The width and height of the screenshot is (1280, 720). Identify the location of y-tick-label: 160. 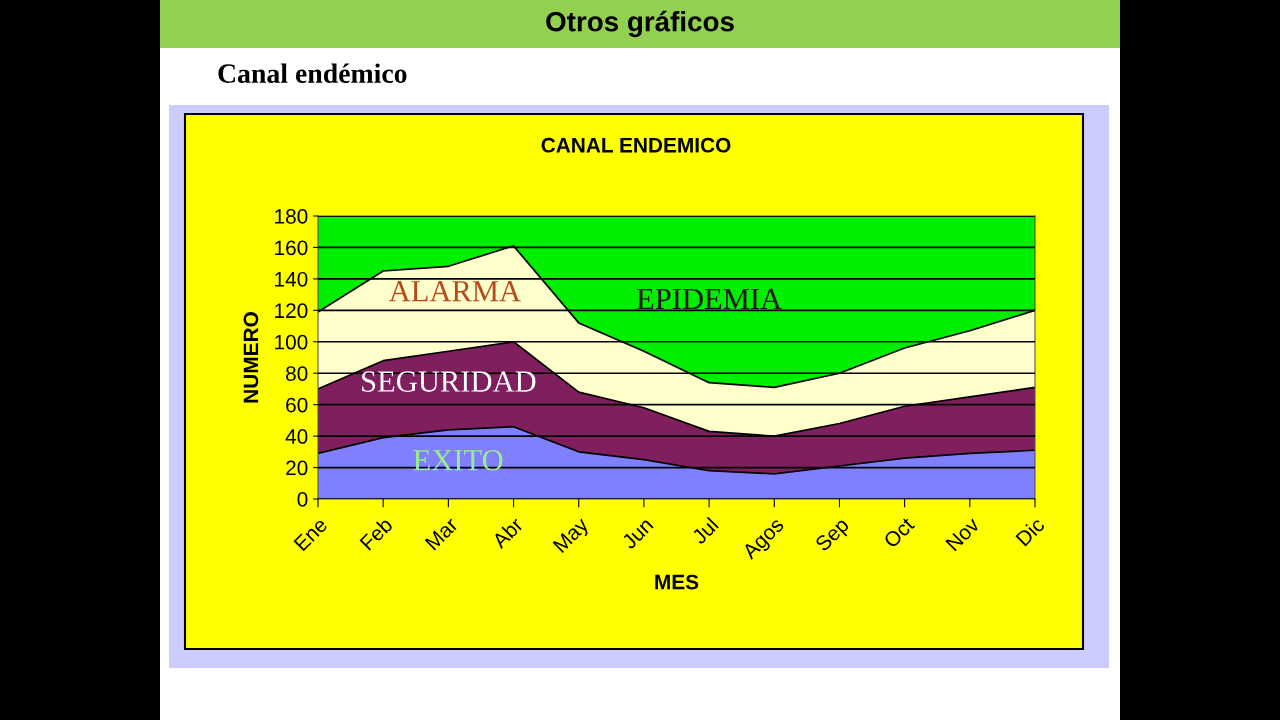
(291, 248).